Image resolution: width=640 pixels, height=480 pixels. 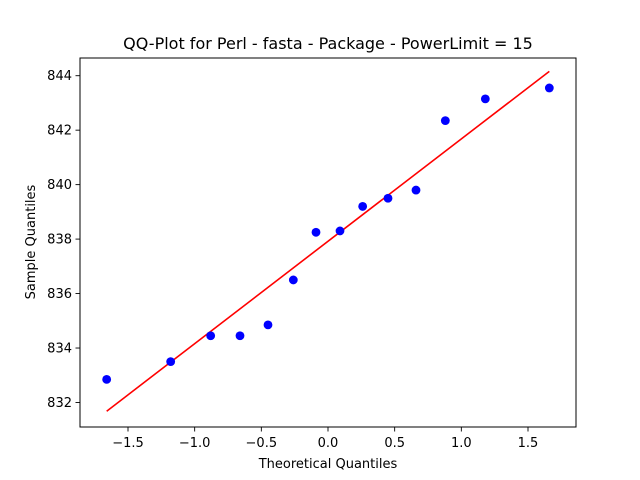 I want to click on y-tick-label: 844, so click(x=59, y=76).